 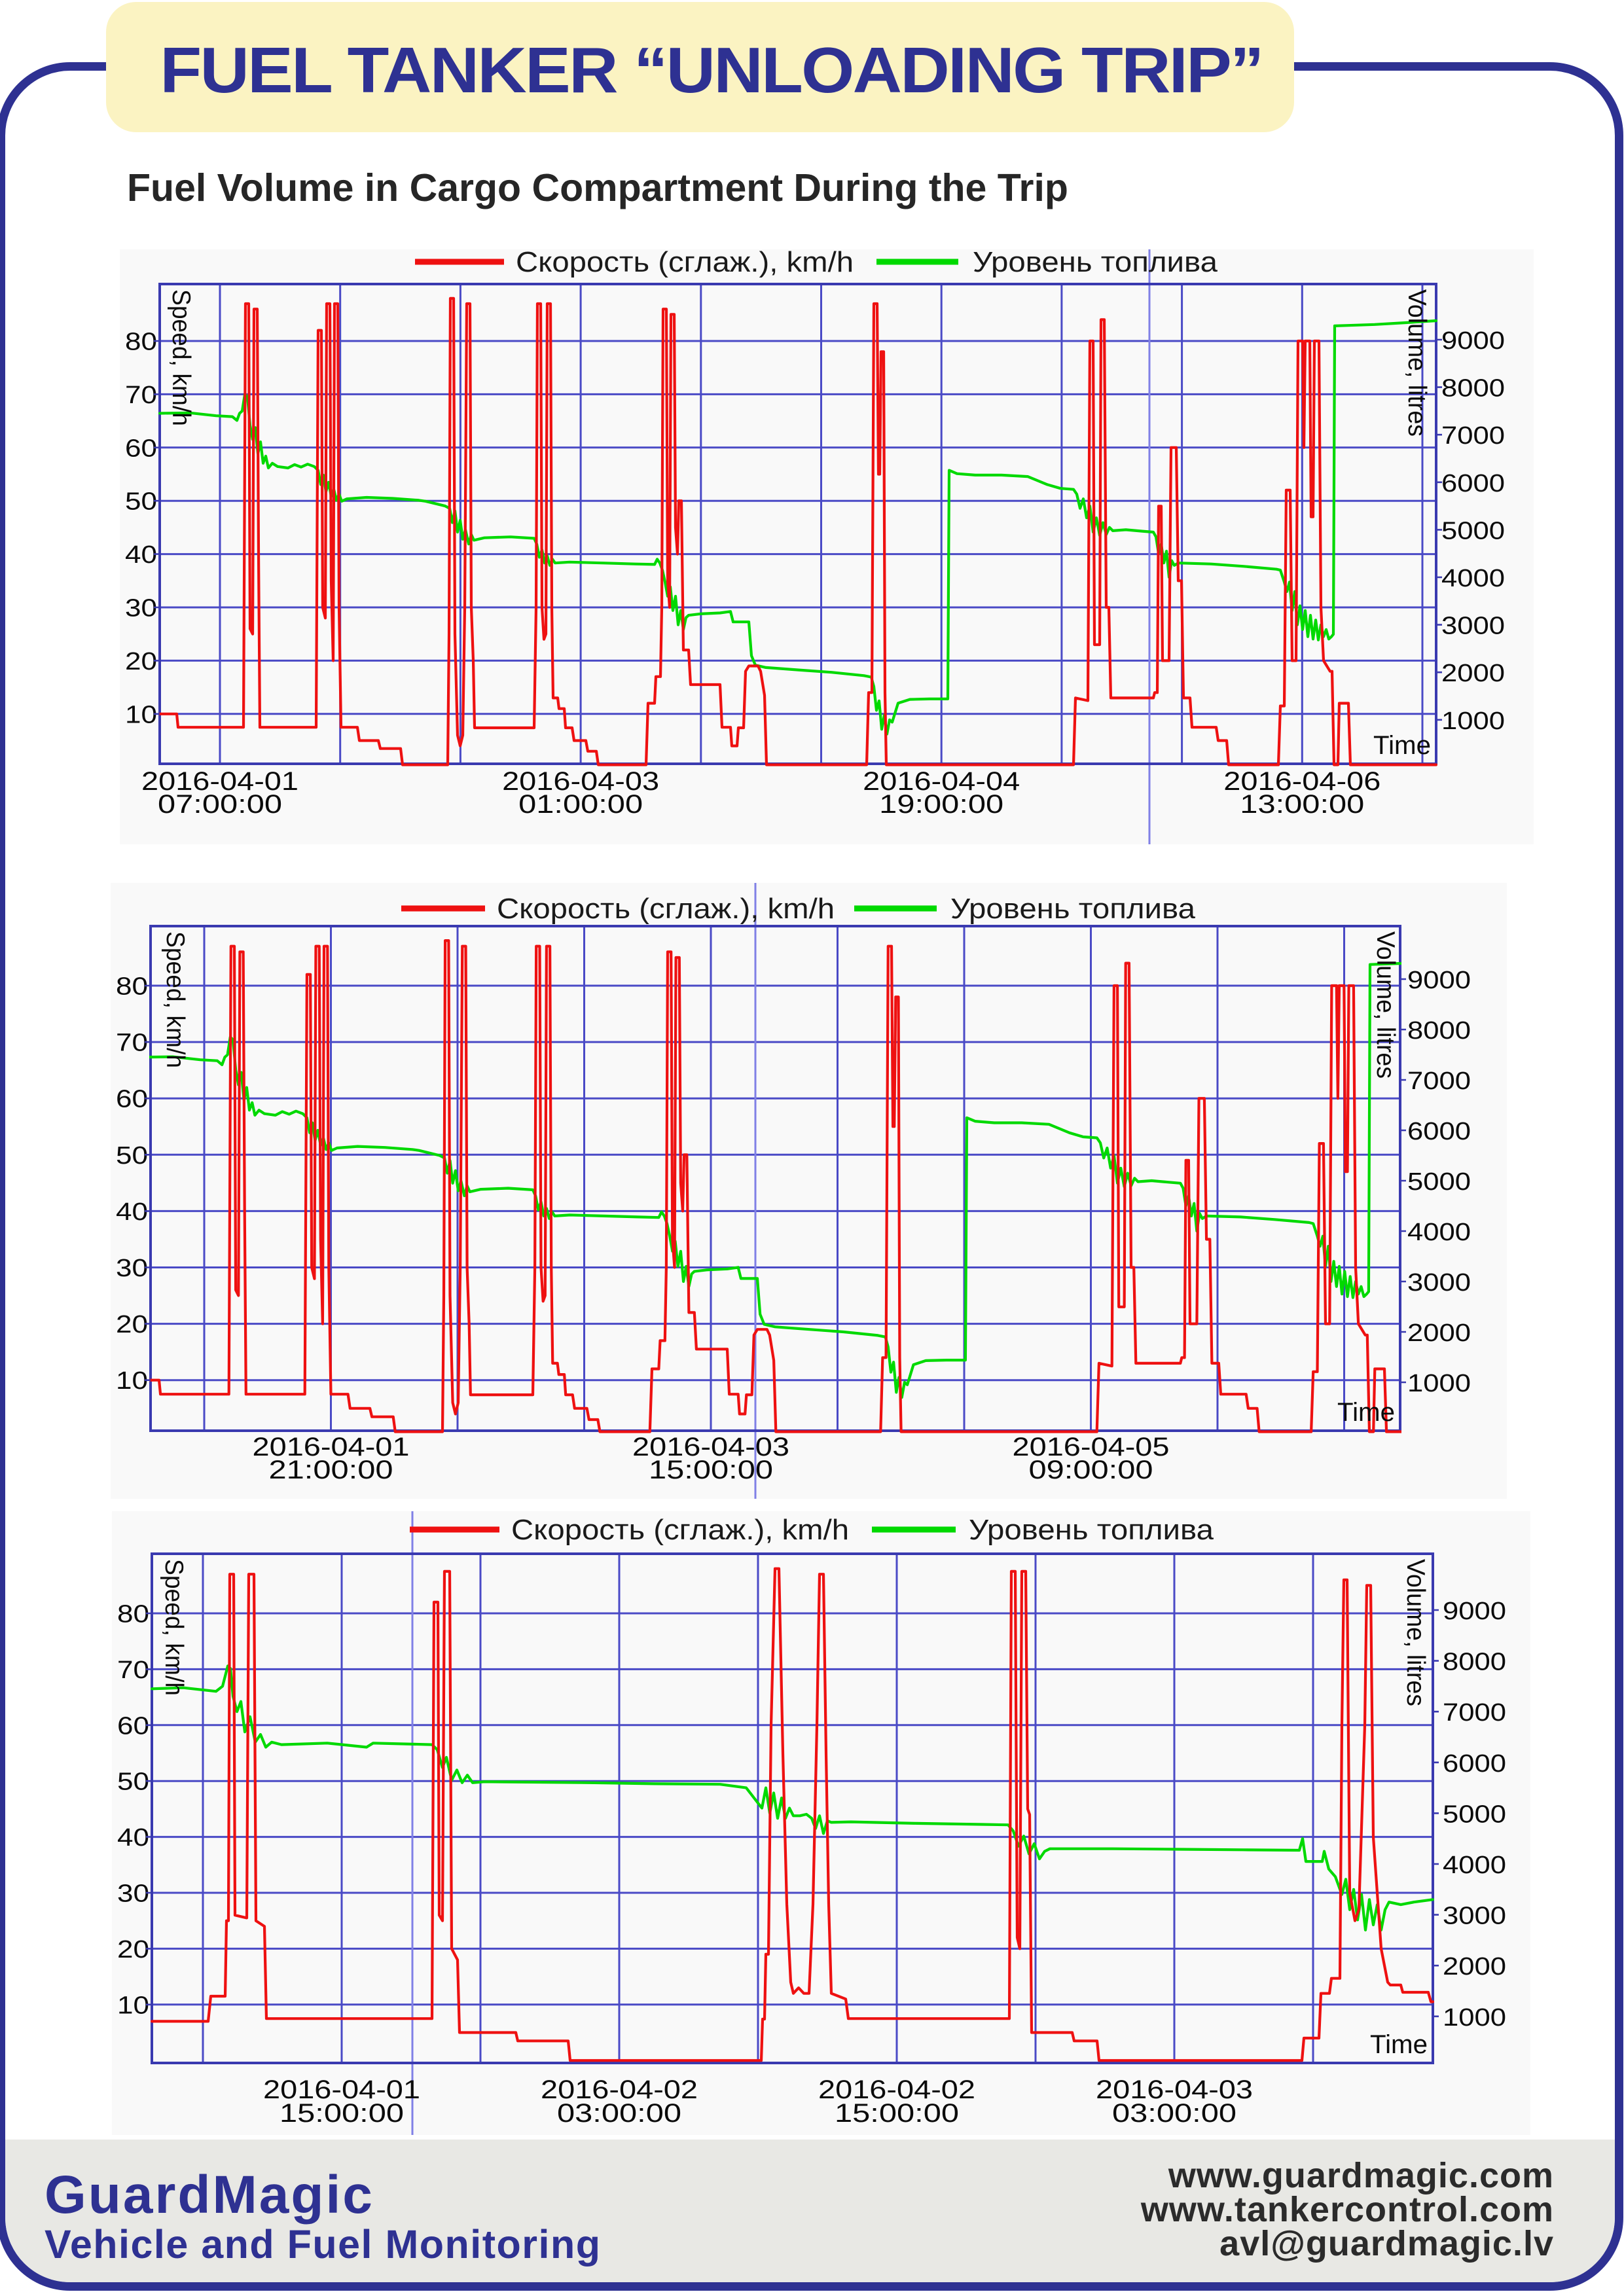 I want to click on svg-text: 2016-04-04, so click(x=941, y=781).